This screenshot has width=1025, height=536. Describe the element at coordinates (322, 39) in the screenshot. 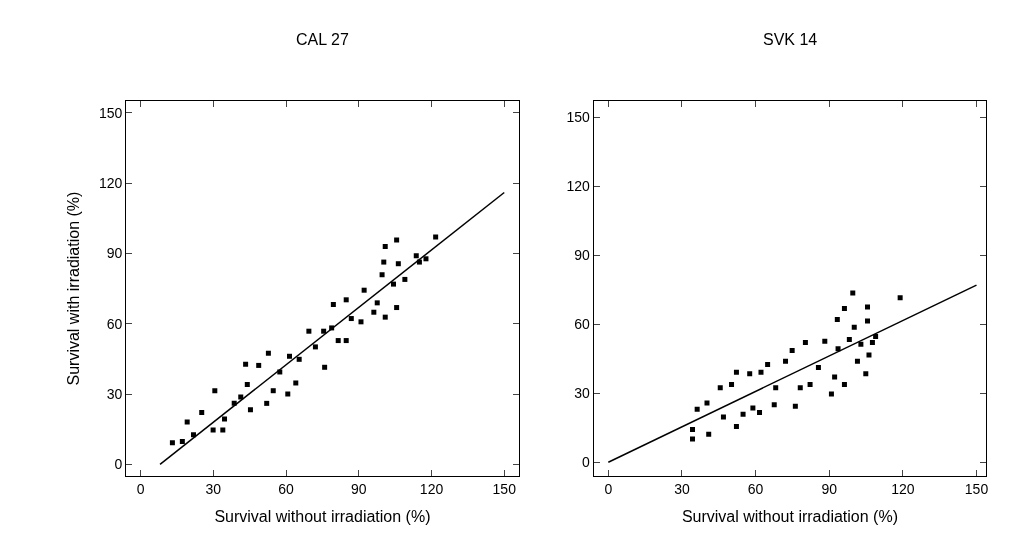

I see `chart-title: CAL 27` at that location.